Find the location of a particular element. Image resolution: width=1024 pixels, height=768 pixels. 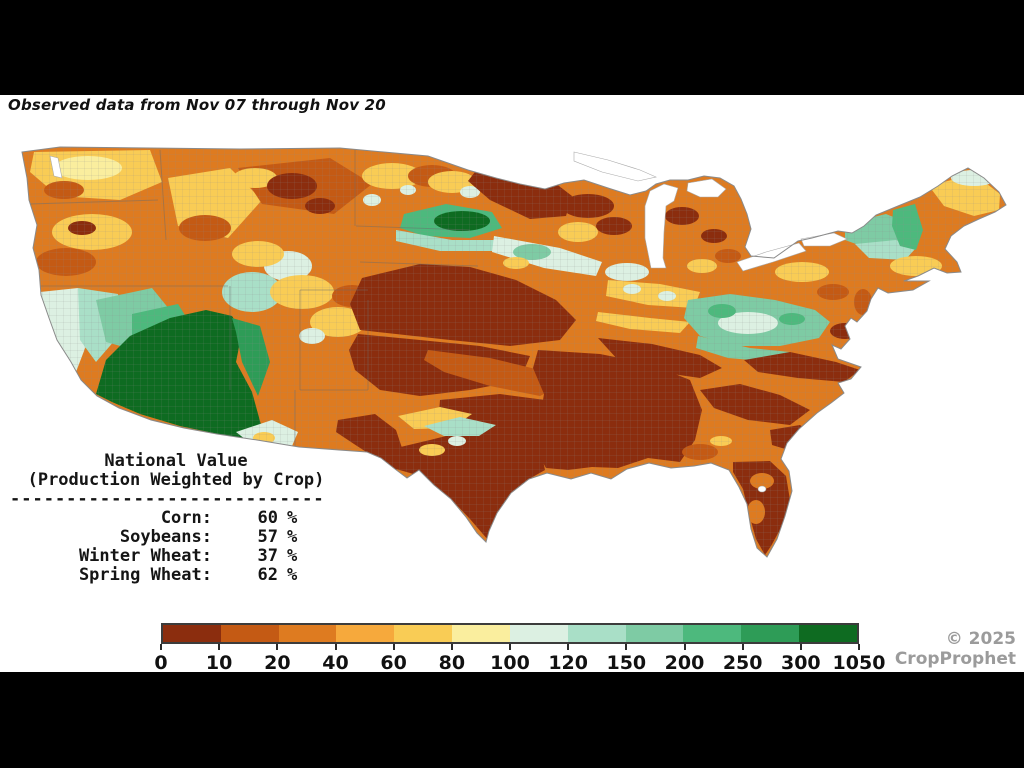

colorbar-tick-label: 100 is located at coordinates (510, 663).